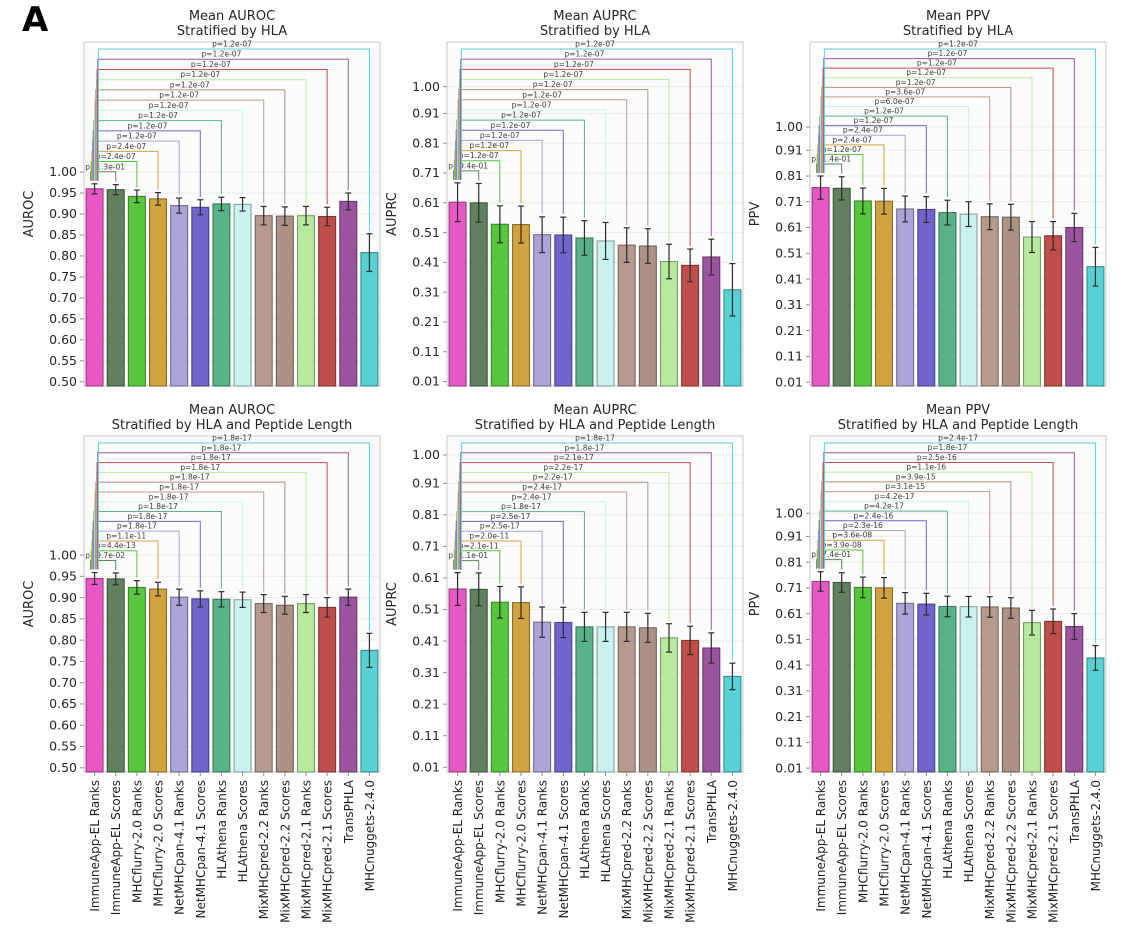 Image resolution: width=1129 pixels, height=941 pixels. I want to click on y-tick-label: 0.11, so click(789, 742).